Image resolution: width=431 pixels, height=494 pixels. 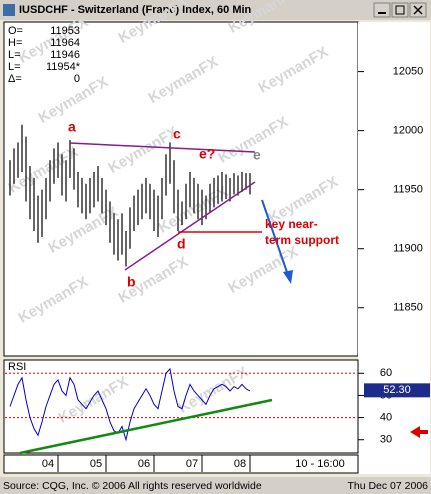 What do you see at coordinates (408, 249) in the screenshot?
I see `y-tick-label: 11900` at bounding box center [408, 249].